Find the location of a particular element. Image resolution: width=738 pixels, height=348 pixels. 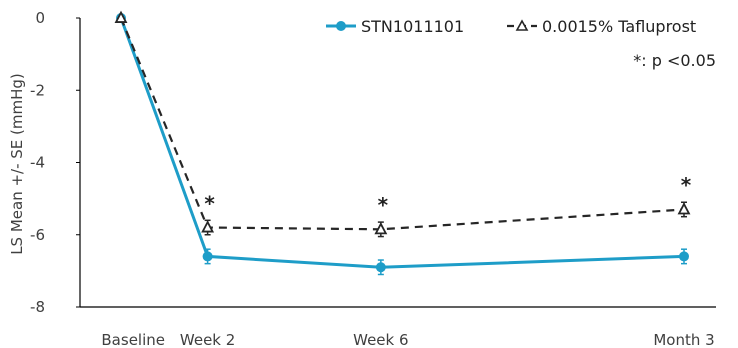

y-tick-label: -8 is located at coordinates (37, 307).